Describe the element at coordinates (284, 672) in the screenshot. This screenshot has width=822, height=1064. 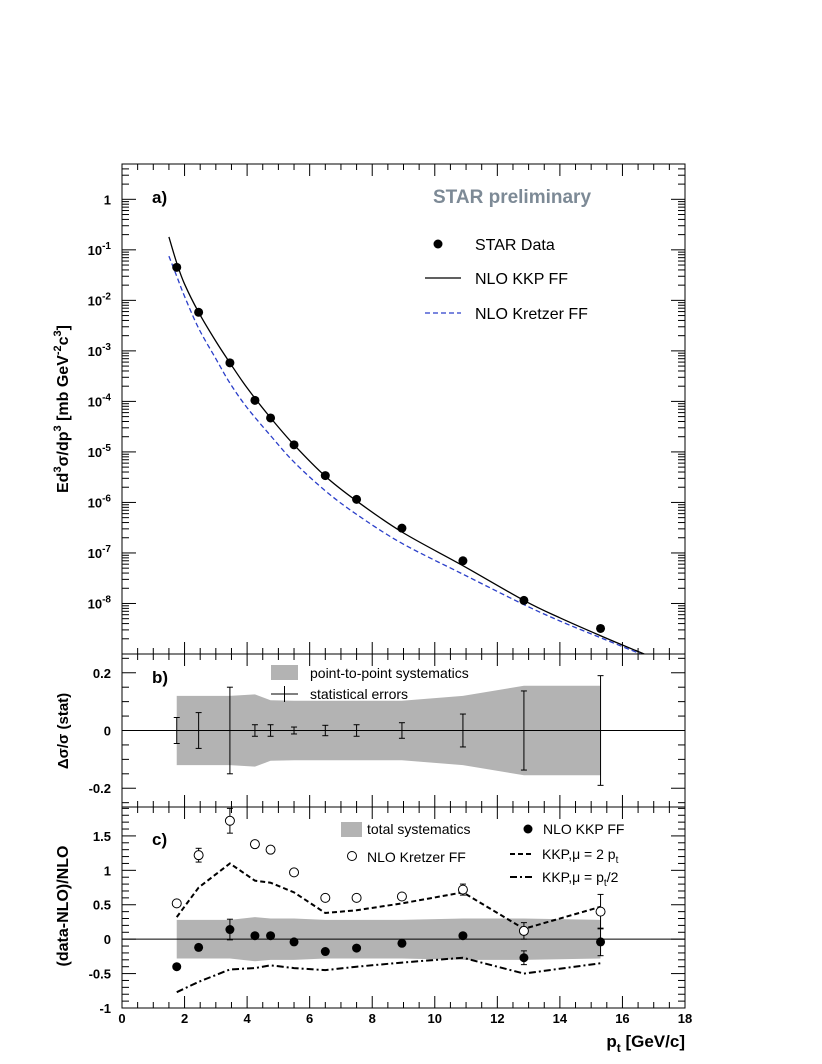
I see `legend-p2p-systematics-swatch` at that location.